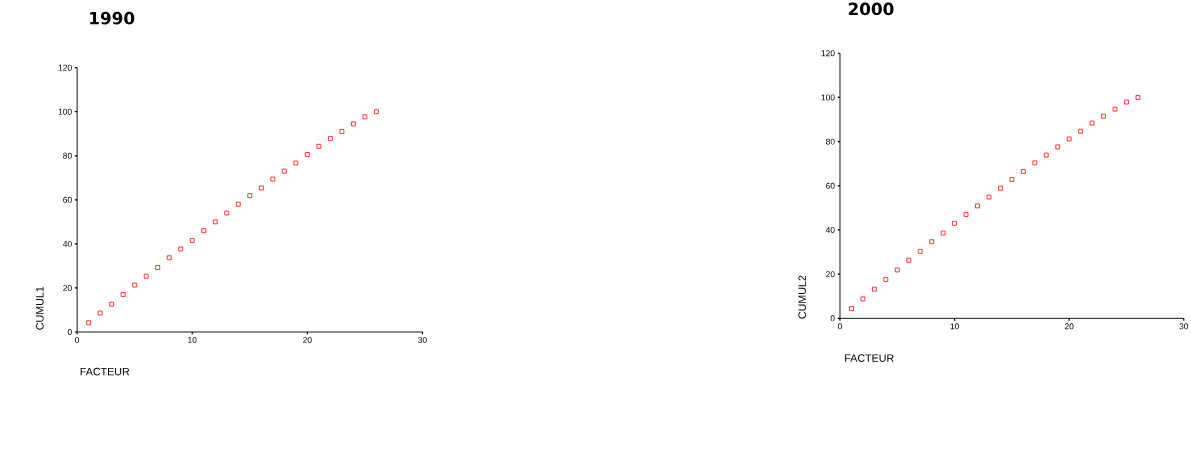 Image resolution: width=1191 pixels, height=471 pixels. What do you see at coordinates (802, 297) in the screenshot?
I see `y-axis-title: CUMUL2` at bounding box center [802, 297].